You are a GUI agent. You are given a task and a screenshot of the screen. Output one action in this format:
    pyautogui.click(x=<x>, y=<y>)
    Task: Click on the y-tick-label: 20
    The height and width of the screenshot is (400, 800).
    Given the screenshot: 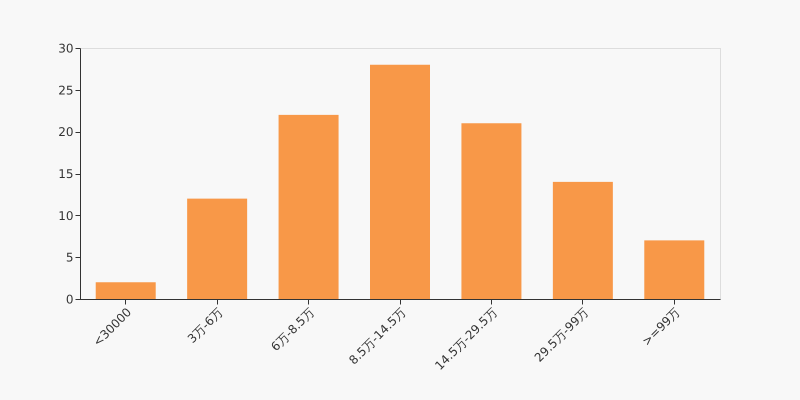 What is the action you would take?
    pyautogui.click(x=66, y=132)
    